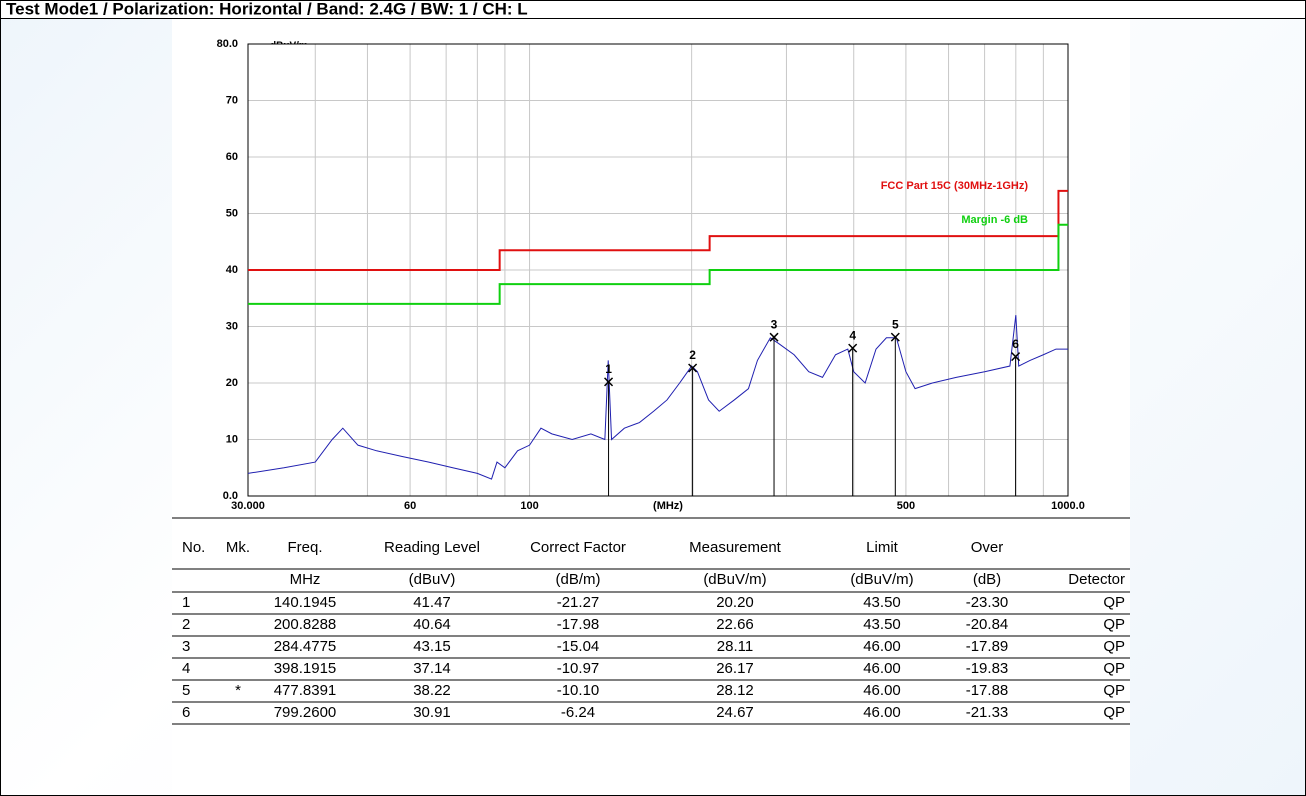 This screenshot has width=1306, height=796. I want to click on table-cell: 20.20, so click(735, 602).